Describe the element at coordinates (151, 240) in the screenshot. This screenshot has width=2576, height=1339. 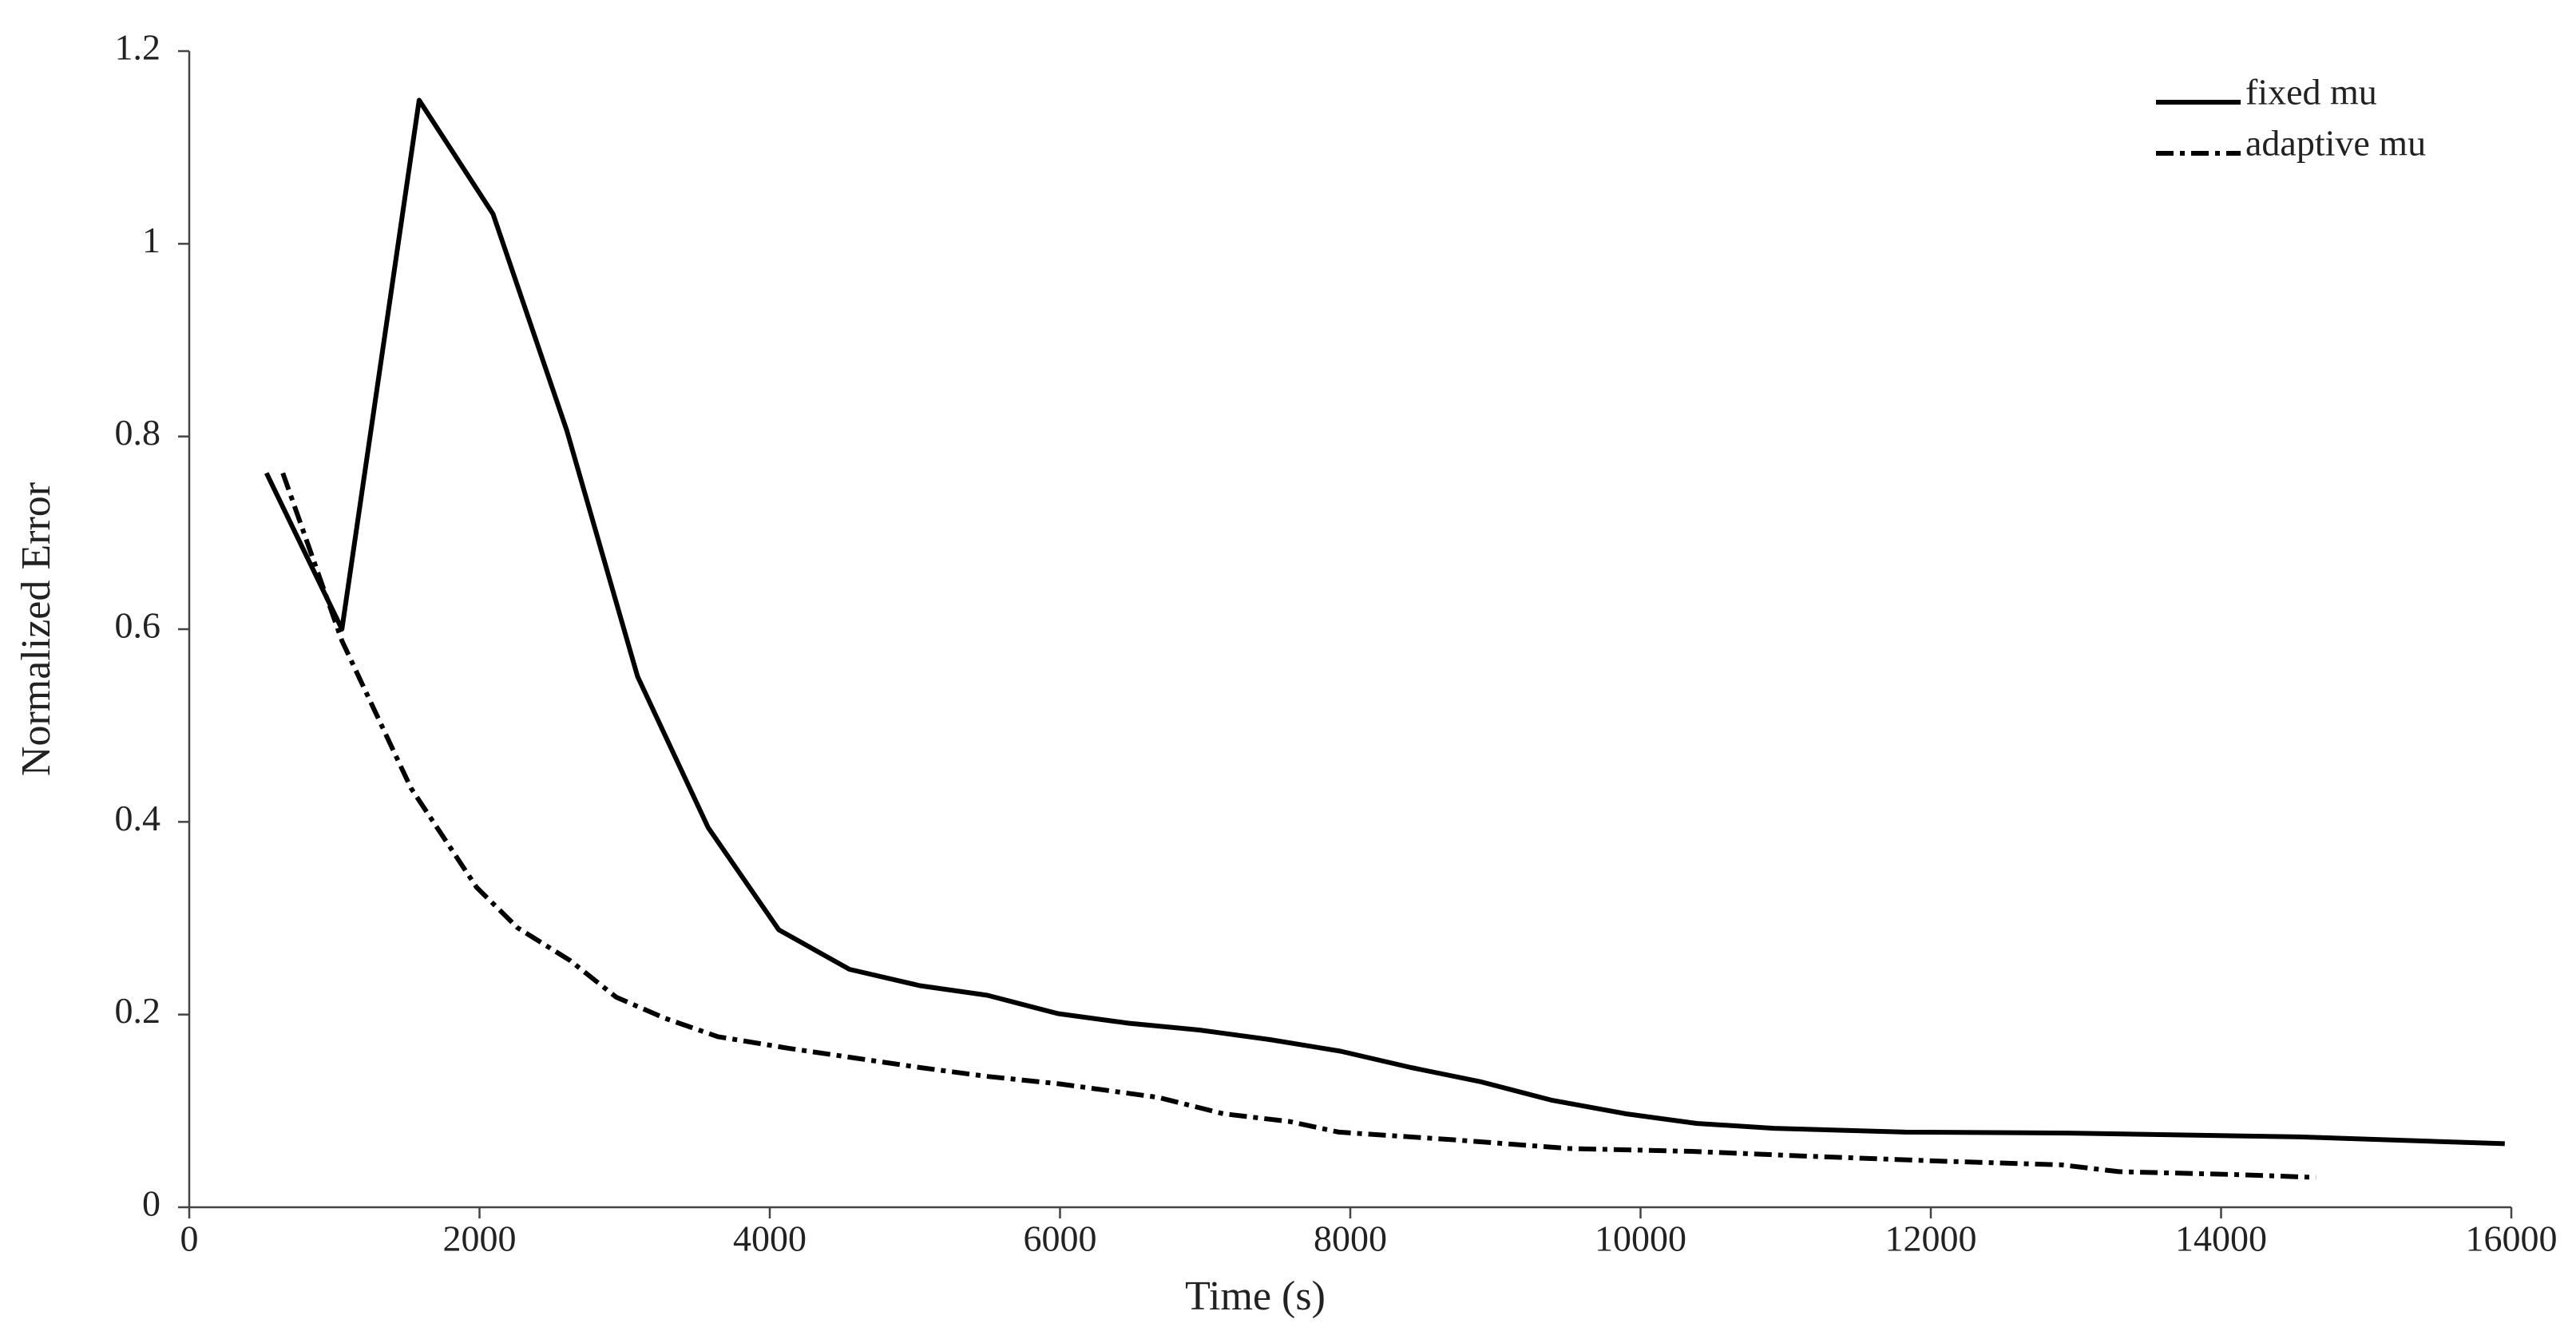
I see `y-tick-label: 1` at that location.